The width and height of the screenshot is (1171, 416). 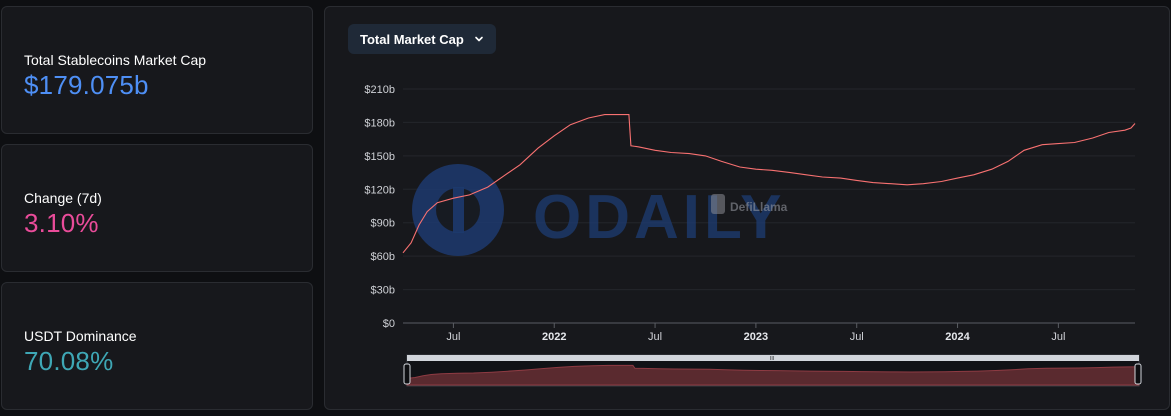 I want to click on watermark-layer: ODAILY DefiLlama, so click(x=600, y=210).